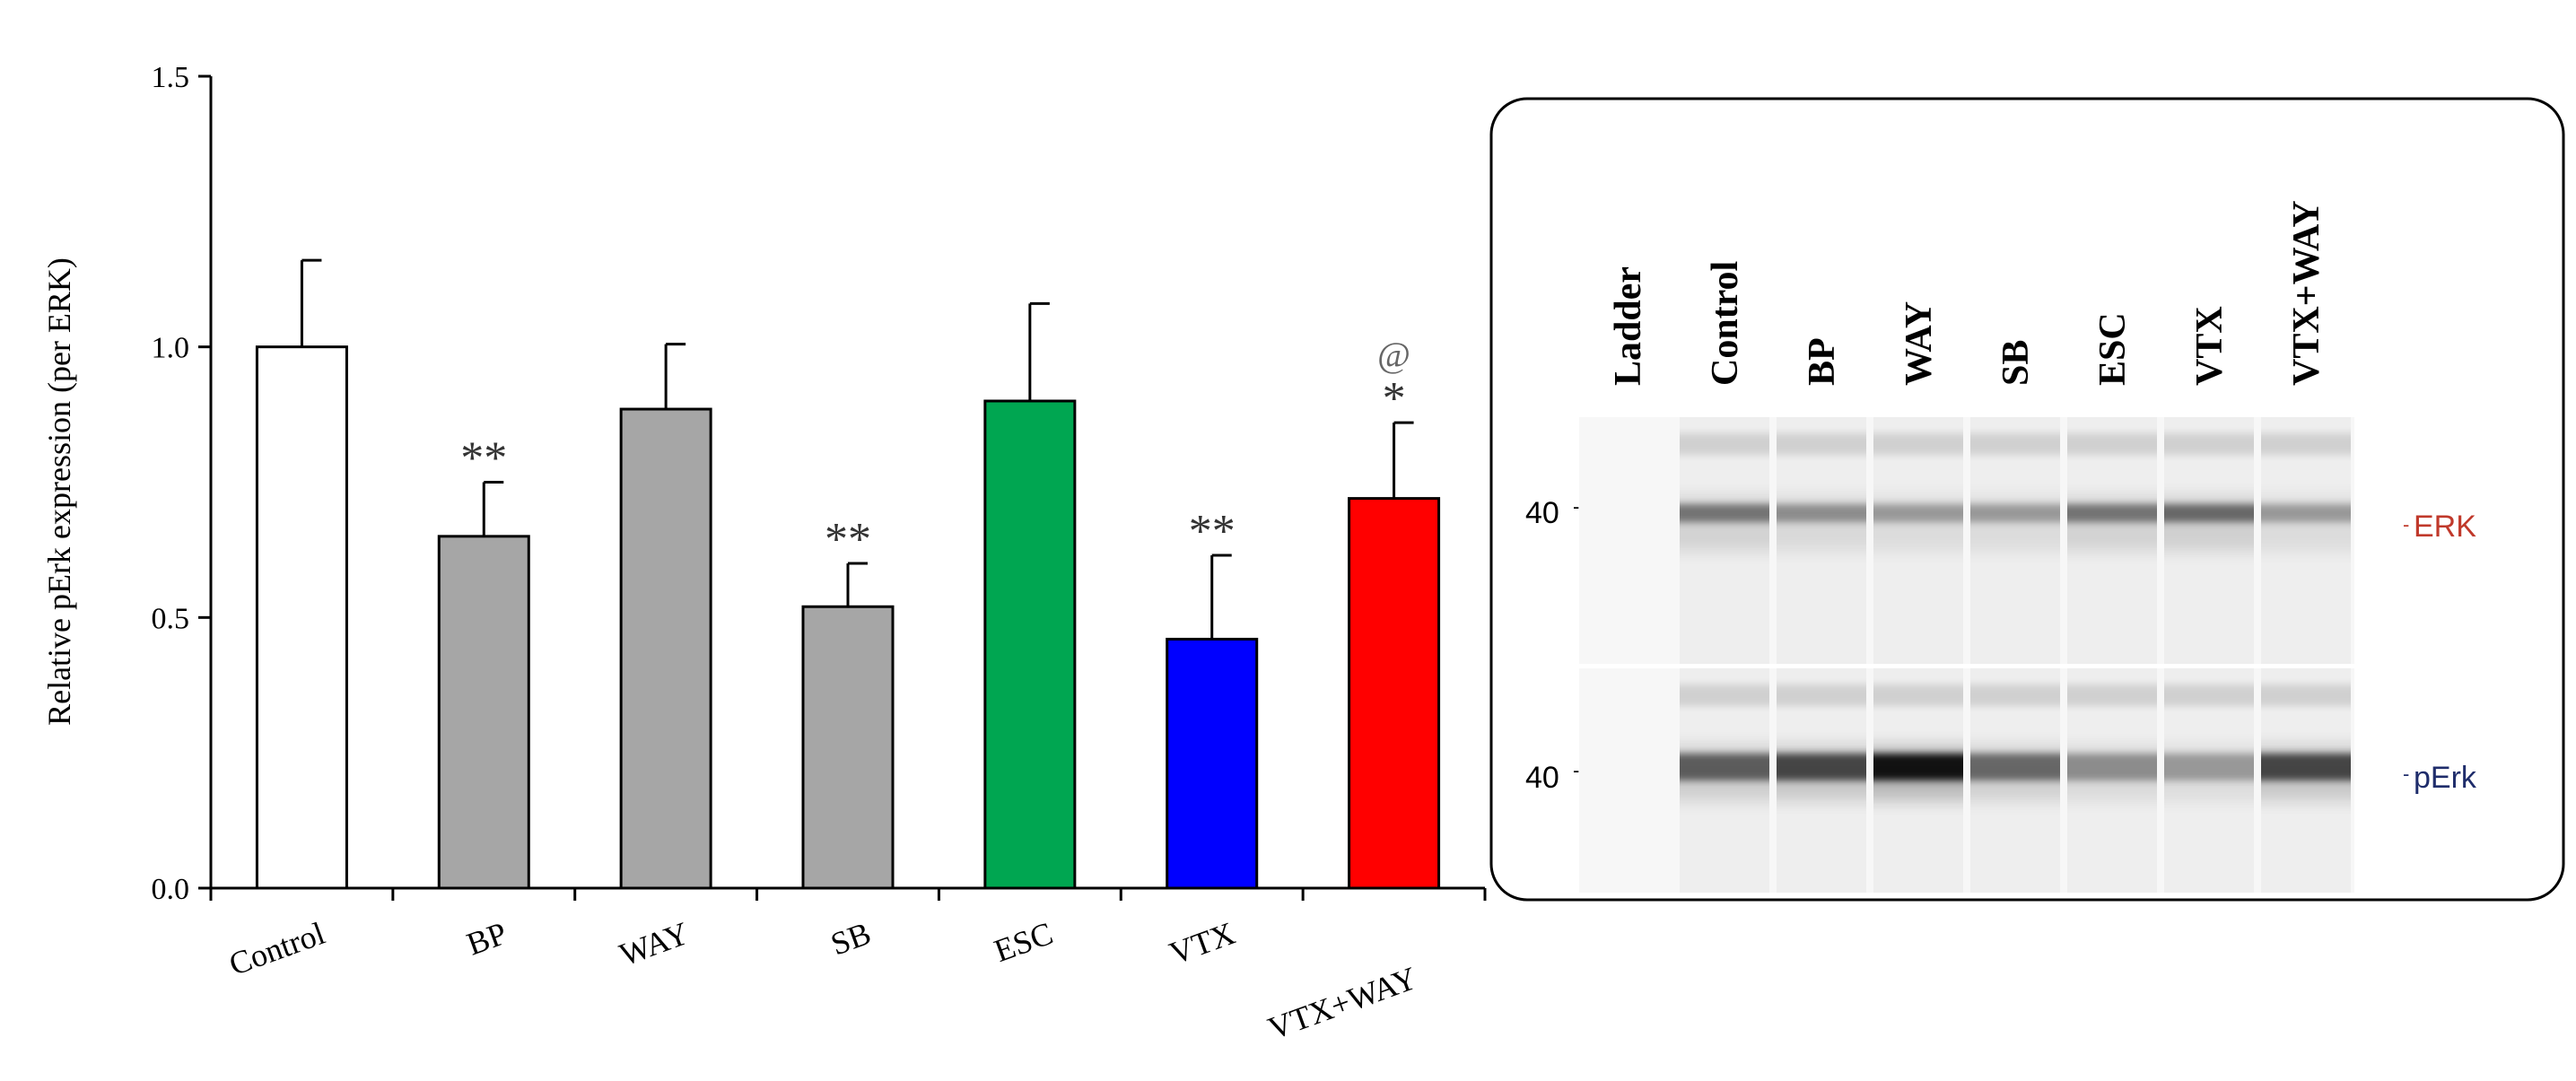 The image size is (2576, 1081). I want to click on marker-40-top: 40, so click(1542, 513).